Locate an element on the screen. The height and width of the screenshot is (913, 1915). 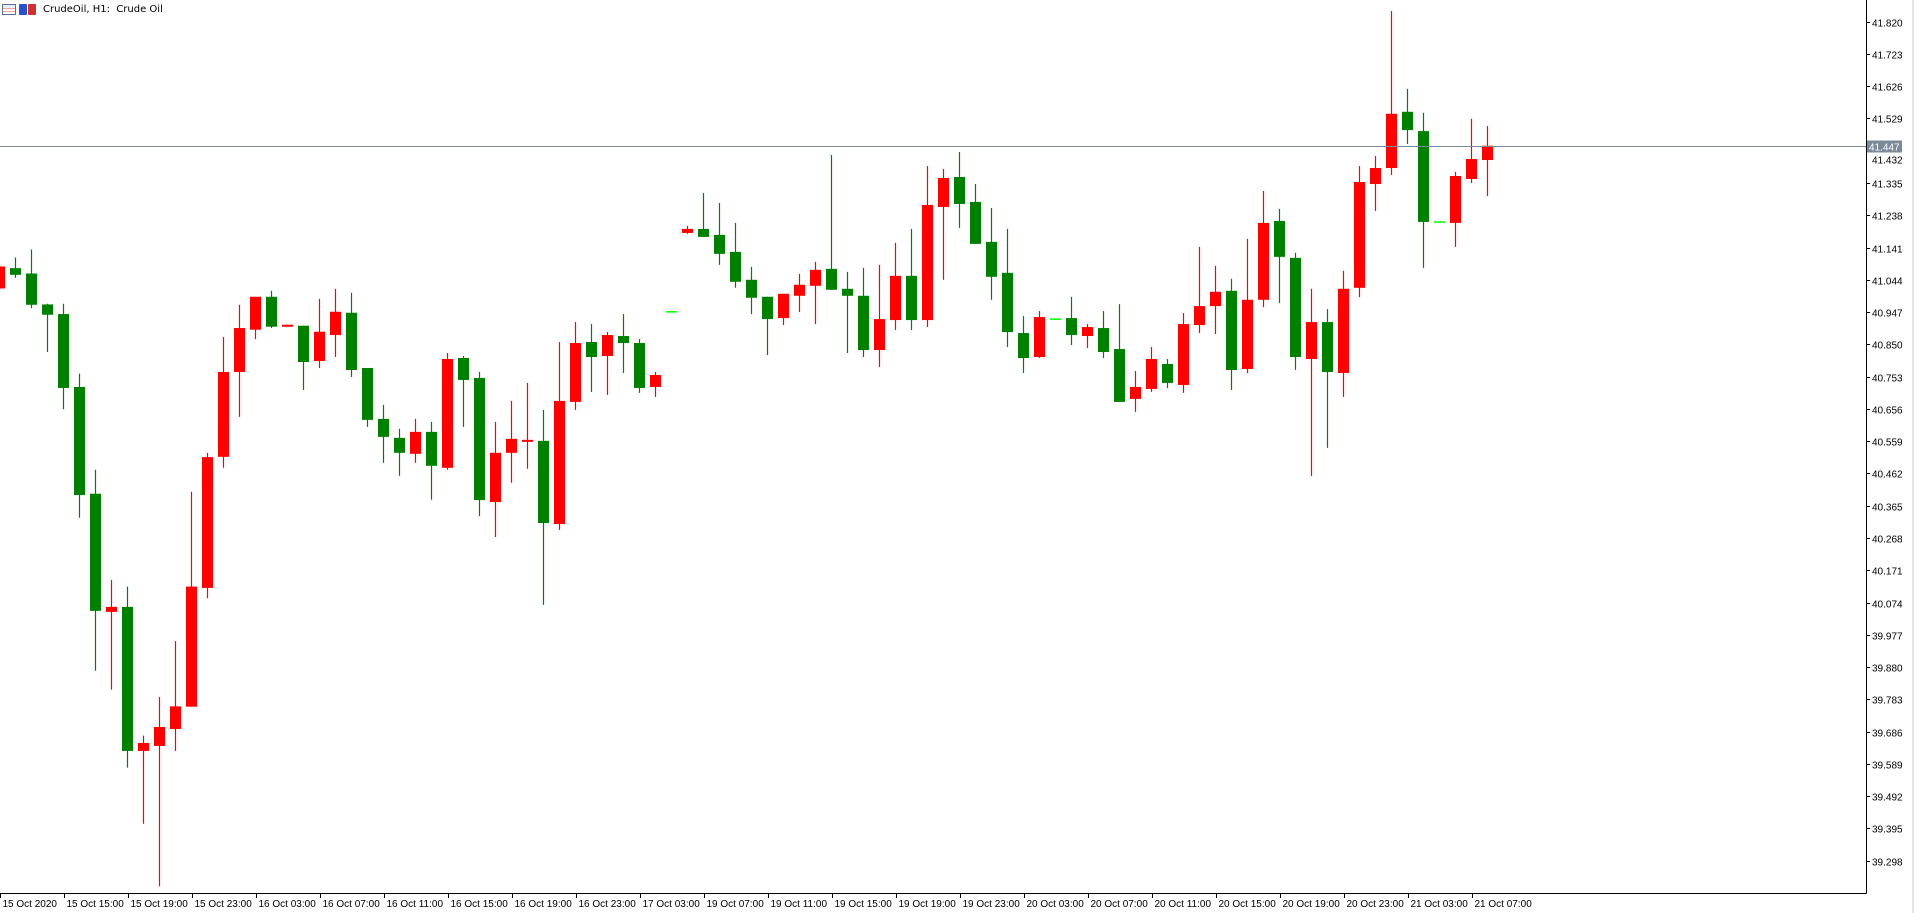
time-tick-label: 15 Oct 2020 is located at coordinates (30, 904).